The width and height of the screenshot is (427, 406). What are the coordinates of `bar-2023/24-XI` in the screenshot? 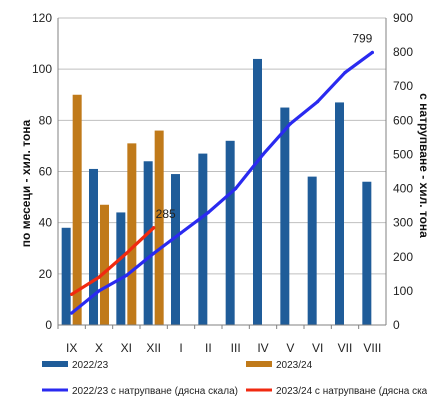 It's located at (132, 234).